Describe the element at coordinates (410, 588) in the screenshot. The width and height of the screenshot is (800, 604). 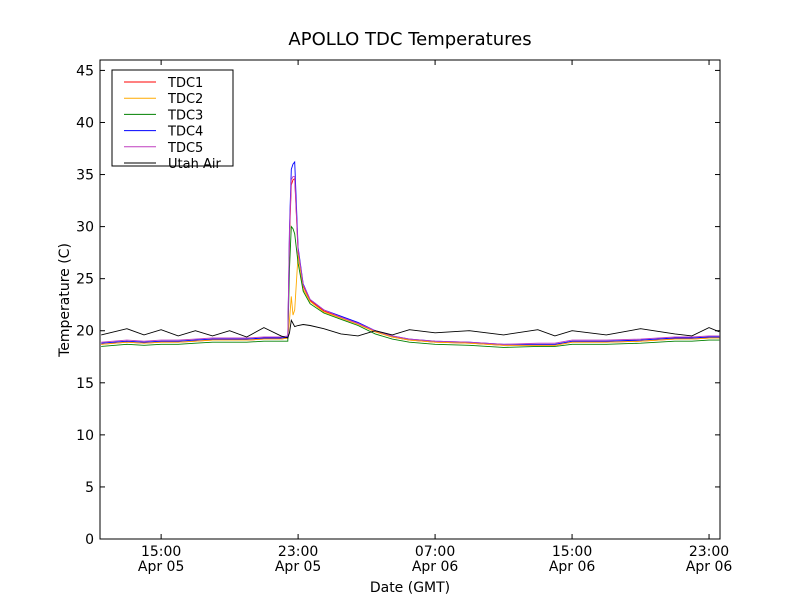
I see `x-axis-label: Date (GMT)` at that location.